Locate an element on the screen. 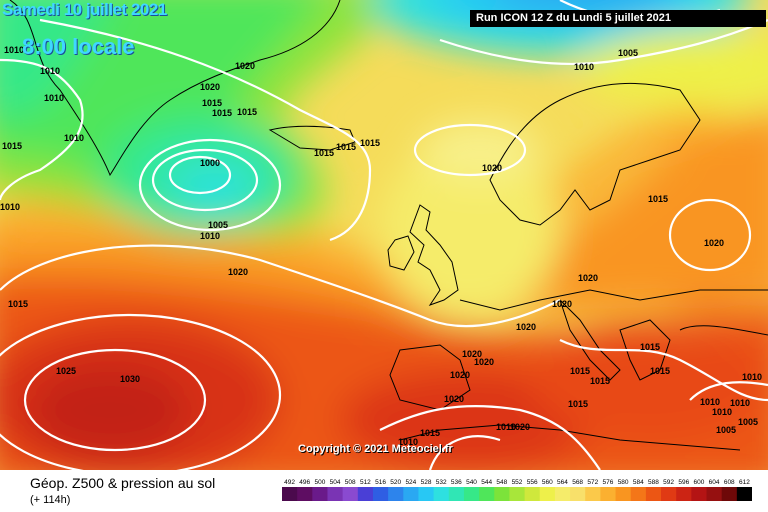  legend-value: 612 is located at coordinates (744, 482).